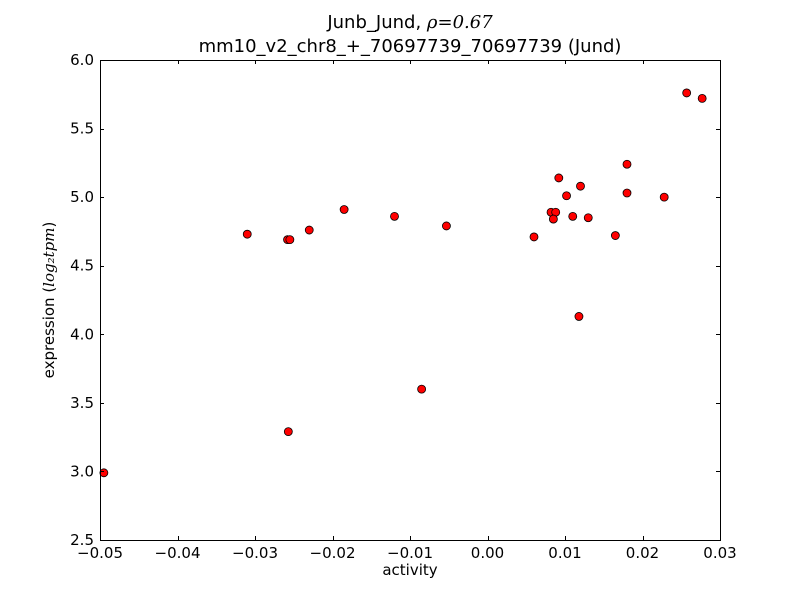 Image resolution: width=800 pixels, height=600 pixels. What do you see at coordinates (82, 129) in the screenshot?
I see `y-tick-label: 5.5` at bounding box center [82, 129].